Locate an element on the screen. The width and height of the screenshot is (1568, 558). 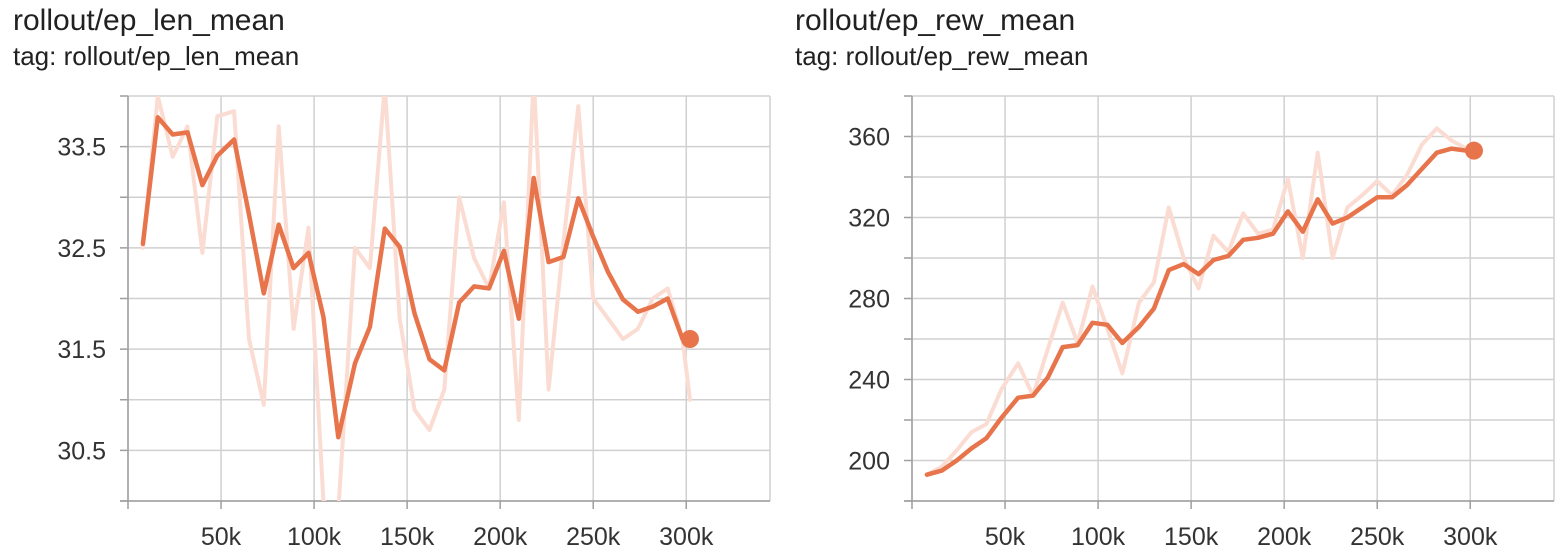
y-tick-label: 32.5 is located at coordinates (81, 249).